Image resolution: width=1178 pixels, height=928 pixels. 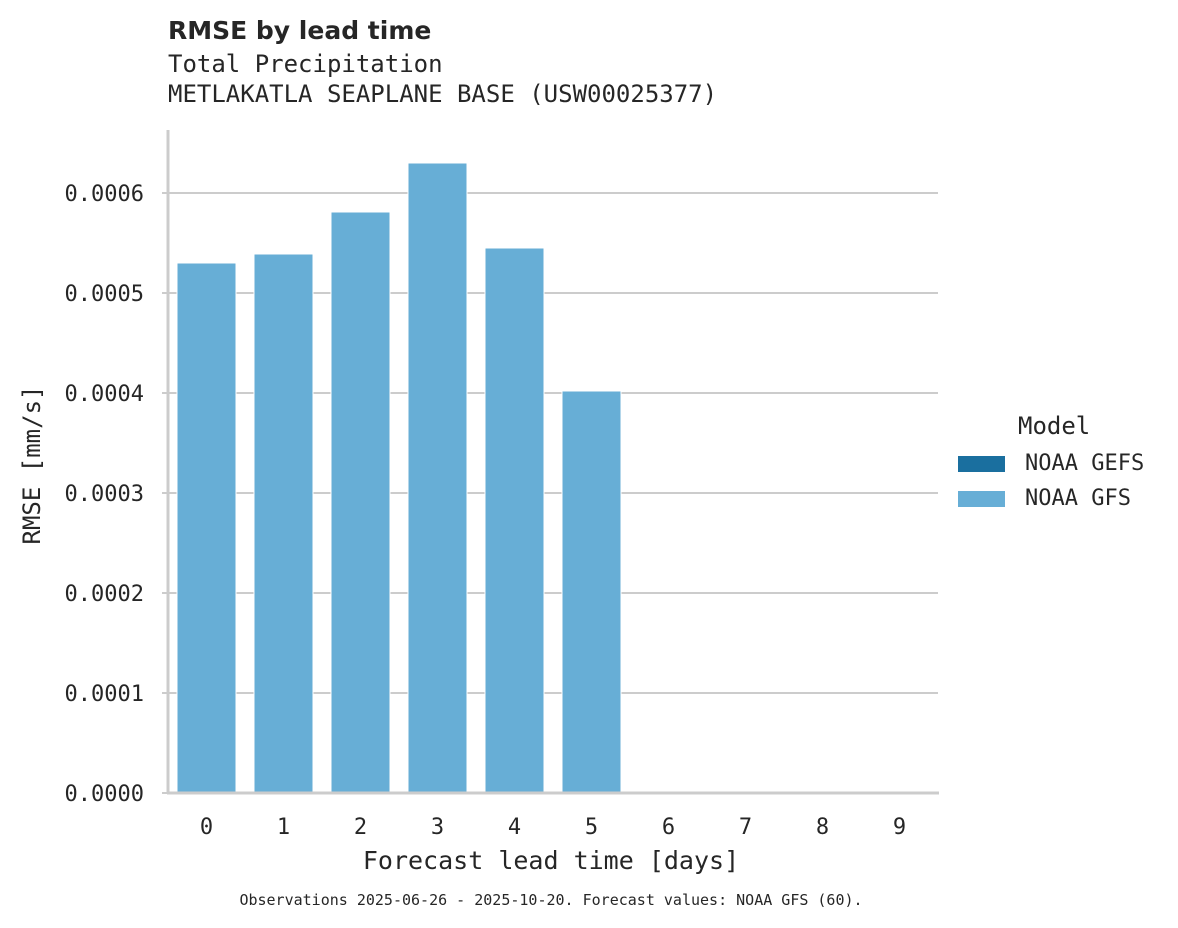 I want to click on x-tick-label: 7, so click(x=745, y=827).